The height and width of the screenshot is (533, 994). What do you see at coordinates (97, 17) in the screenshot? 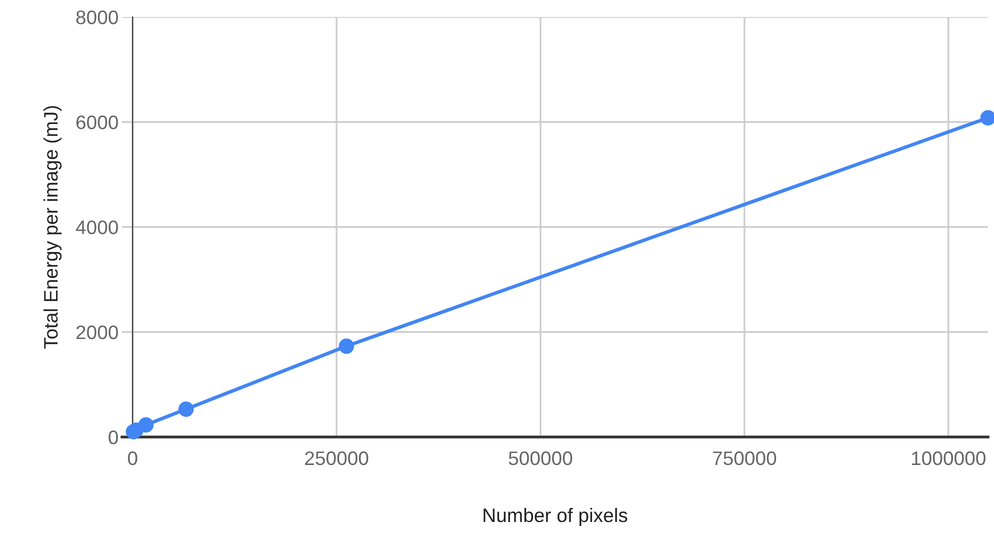
I see `y-tick-label: 8000` at bounding box center [97, 17].